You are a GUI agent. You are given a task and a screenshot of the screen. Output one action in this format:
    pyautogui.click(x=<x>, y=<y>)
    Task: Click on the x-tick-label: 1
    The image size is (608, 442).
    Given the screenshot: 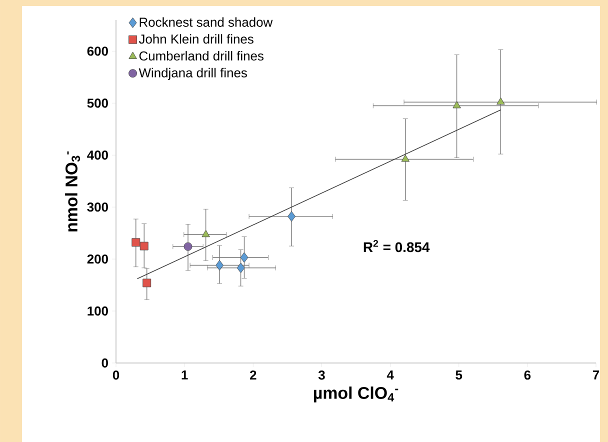 What is the action you would take?
    pyautogui.click(x=185, y=375)
    